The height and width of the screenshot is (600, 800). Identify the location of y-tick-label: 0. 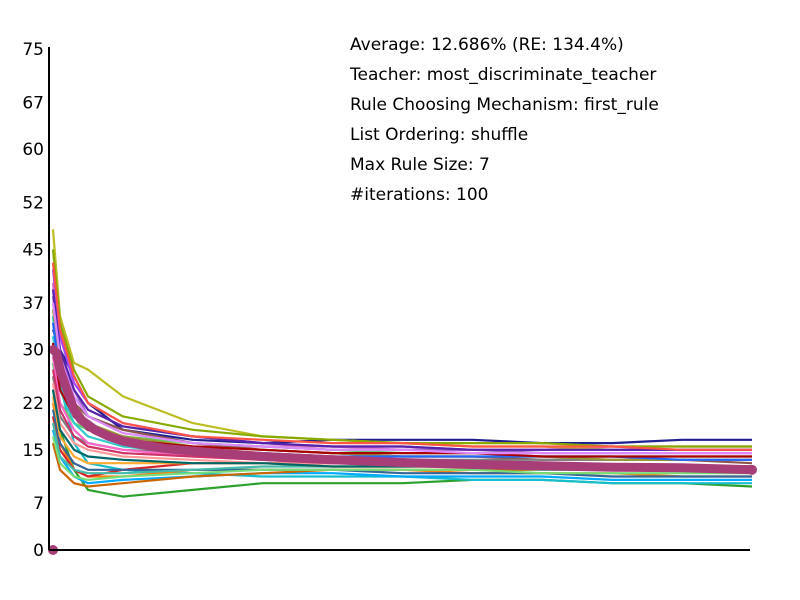
(38, 551).